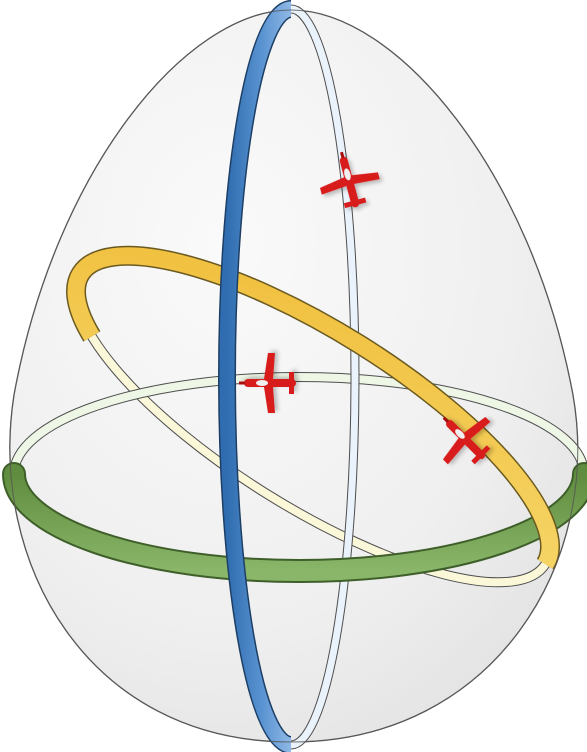  What do you see at coordinates (466, 440) in the screenshot?
I see `aircraft-right-icon` at bounding box center [466, 440].